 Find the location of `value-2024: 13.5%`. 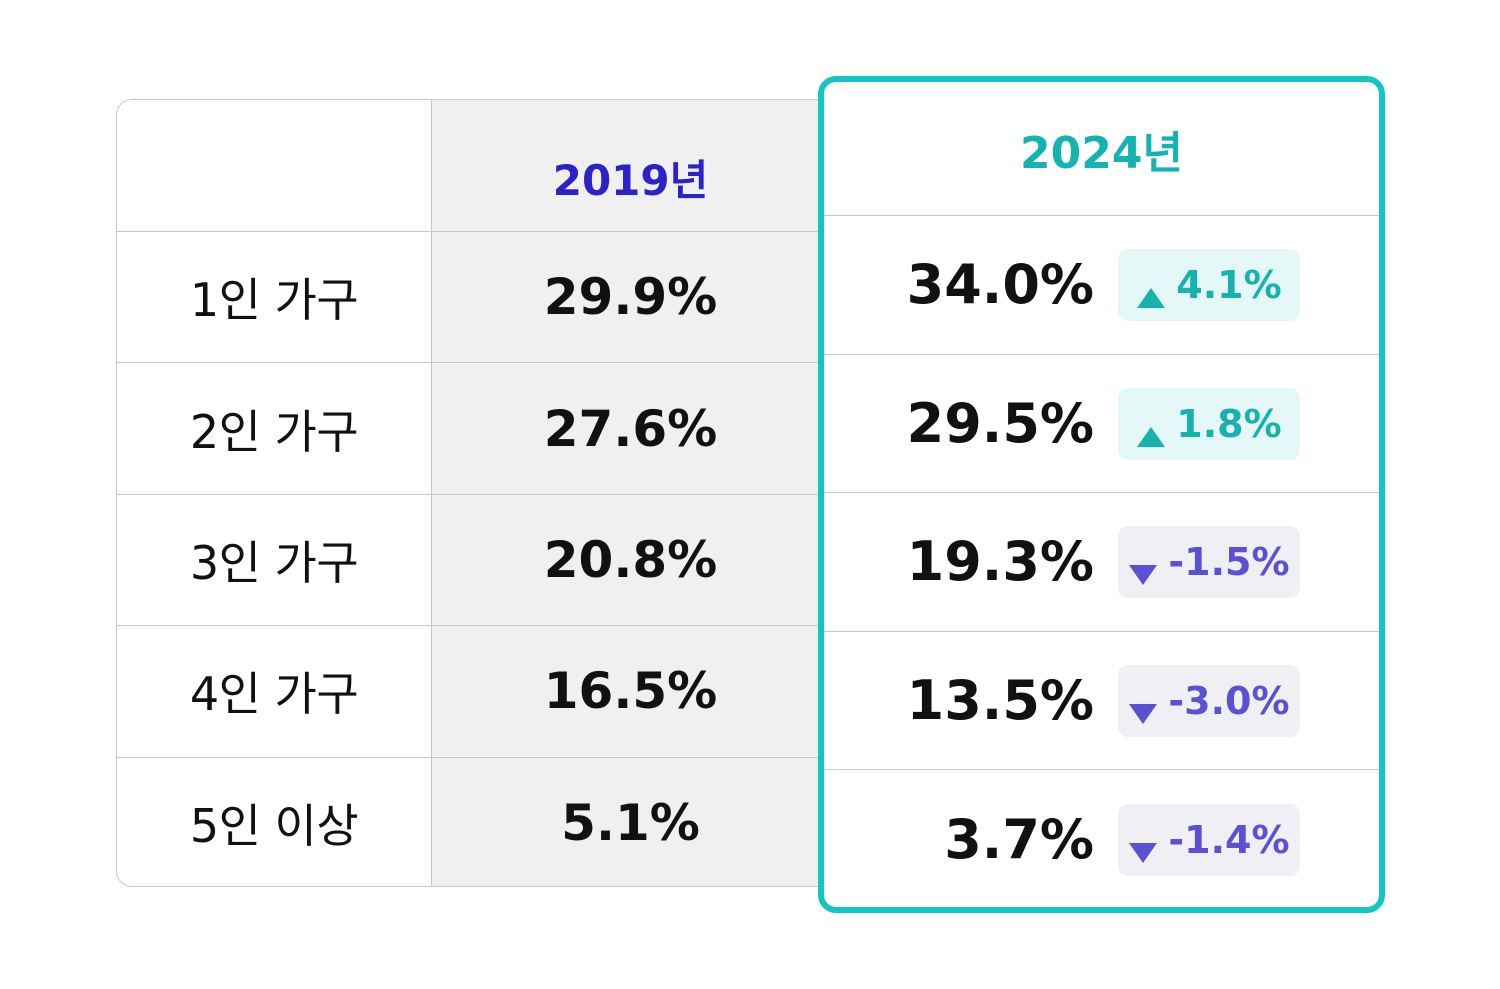

value-2024: 13.5% is located at coordinates (1000, 701).